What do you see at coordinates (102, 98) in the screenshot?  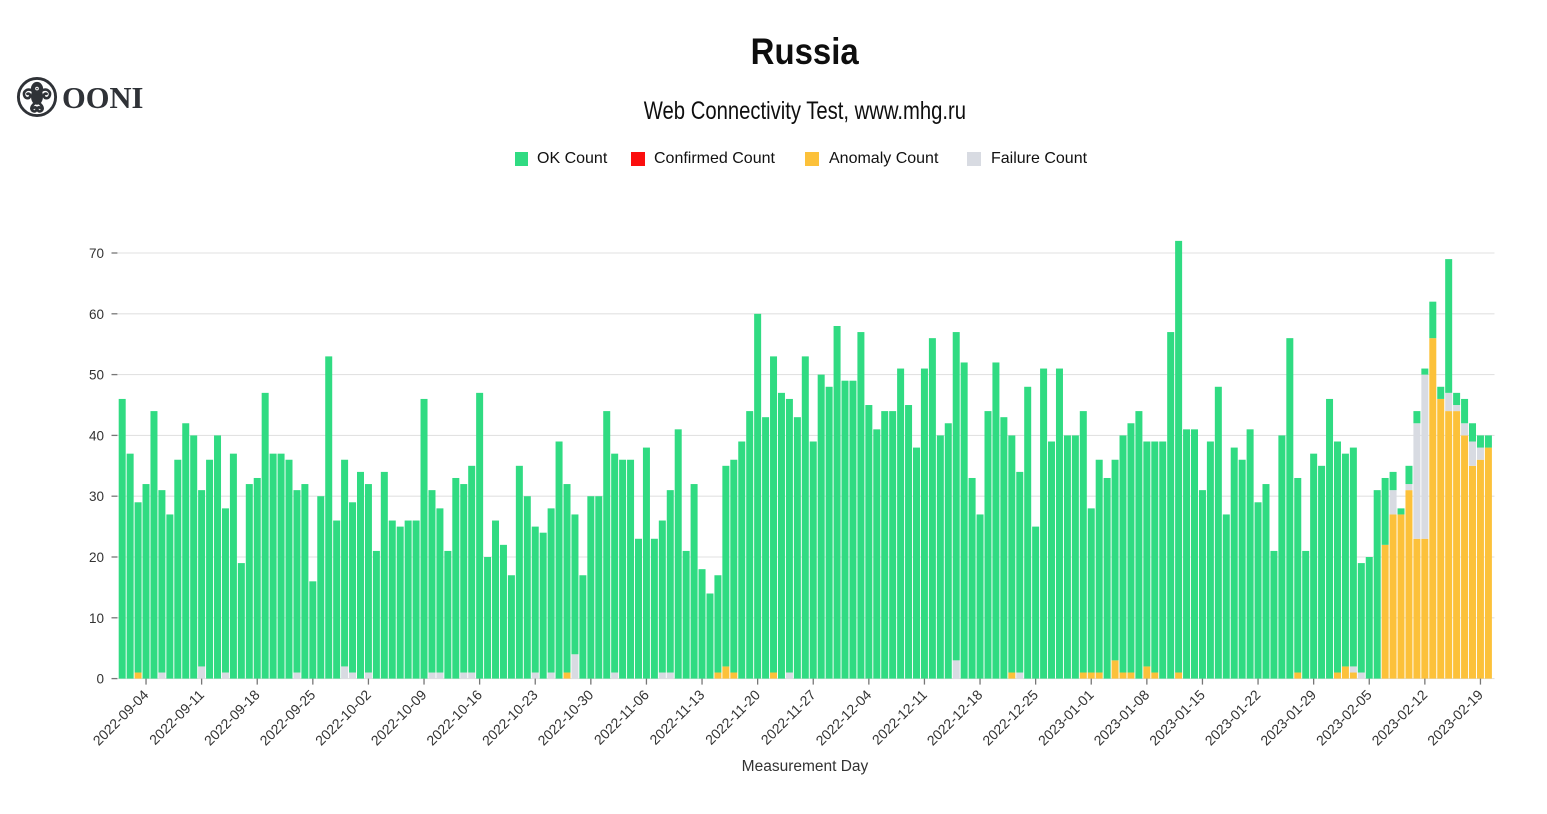 I see `svg-text: OONI` at bounding box center [102, 98].